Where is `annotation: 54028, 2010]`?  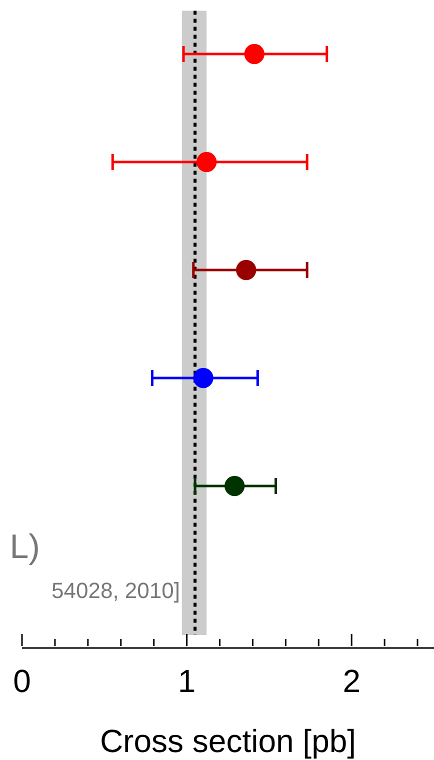 annotation: 54028, 2010] is located at coordinates (116, 591).